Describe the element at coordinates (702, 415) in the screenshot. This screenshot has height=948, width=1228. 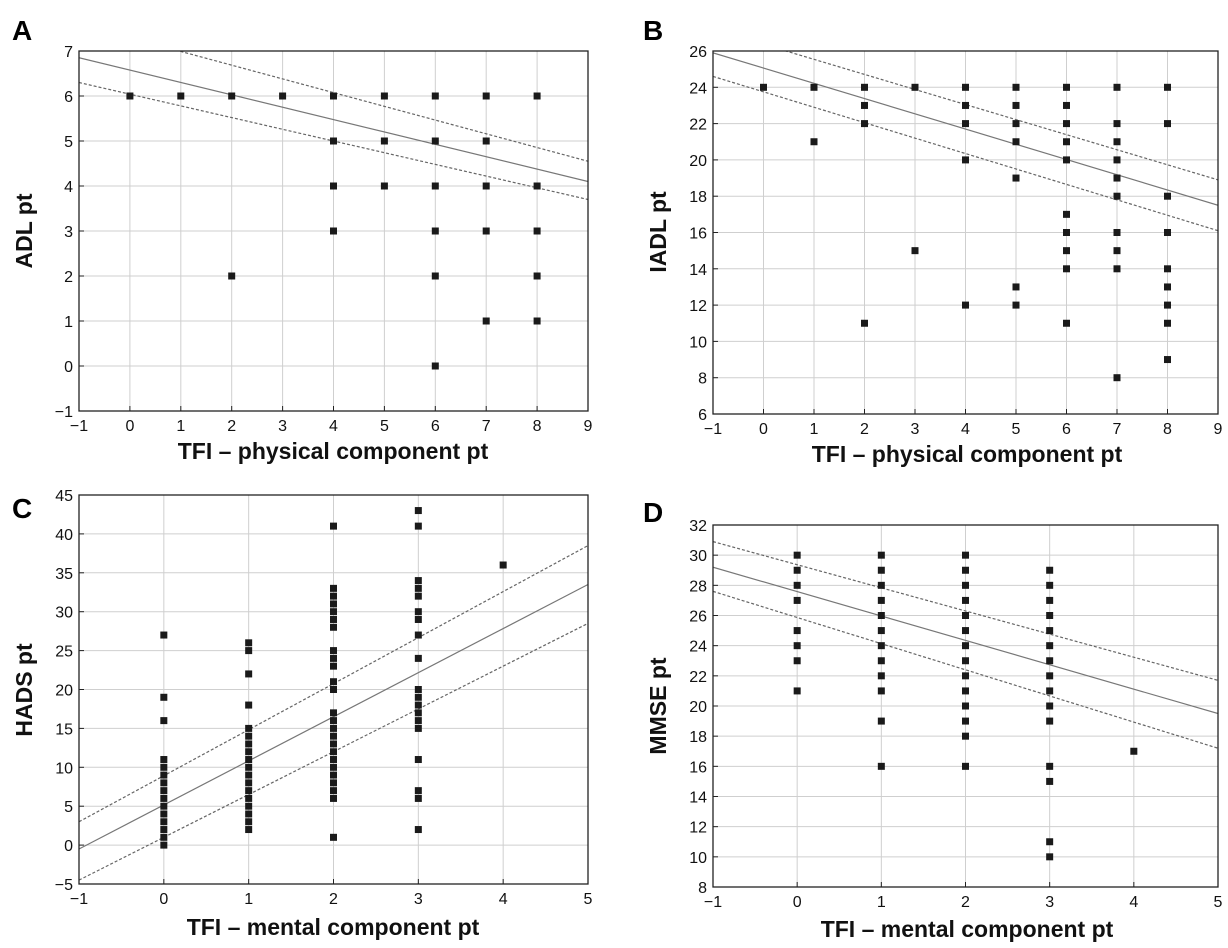
I see `y-tick-label: 6` at that location.